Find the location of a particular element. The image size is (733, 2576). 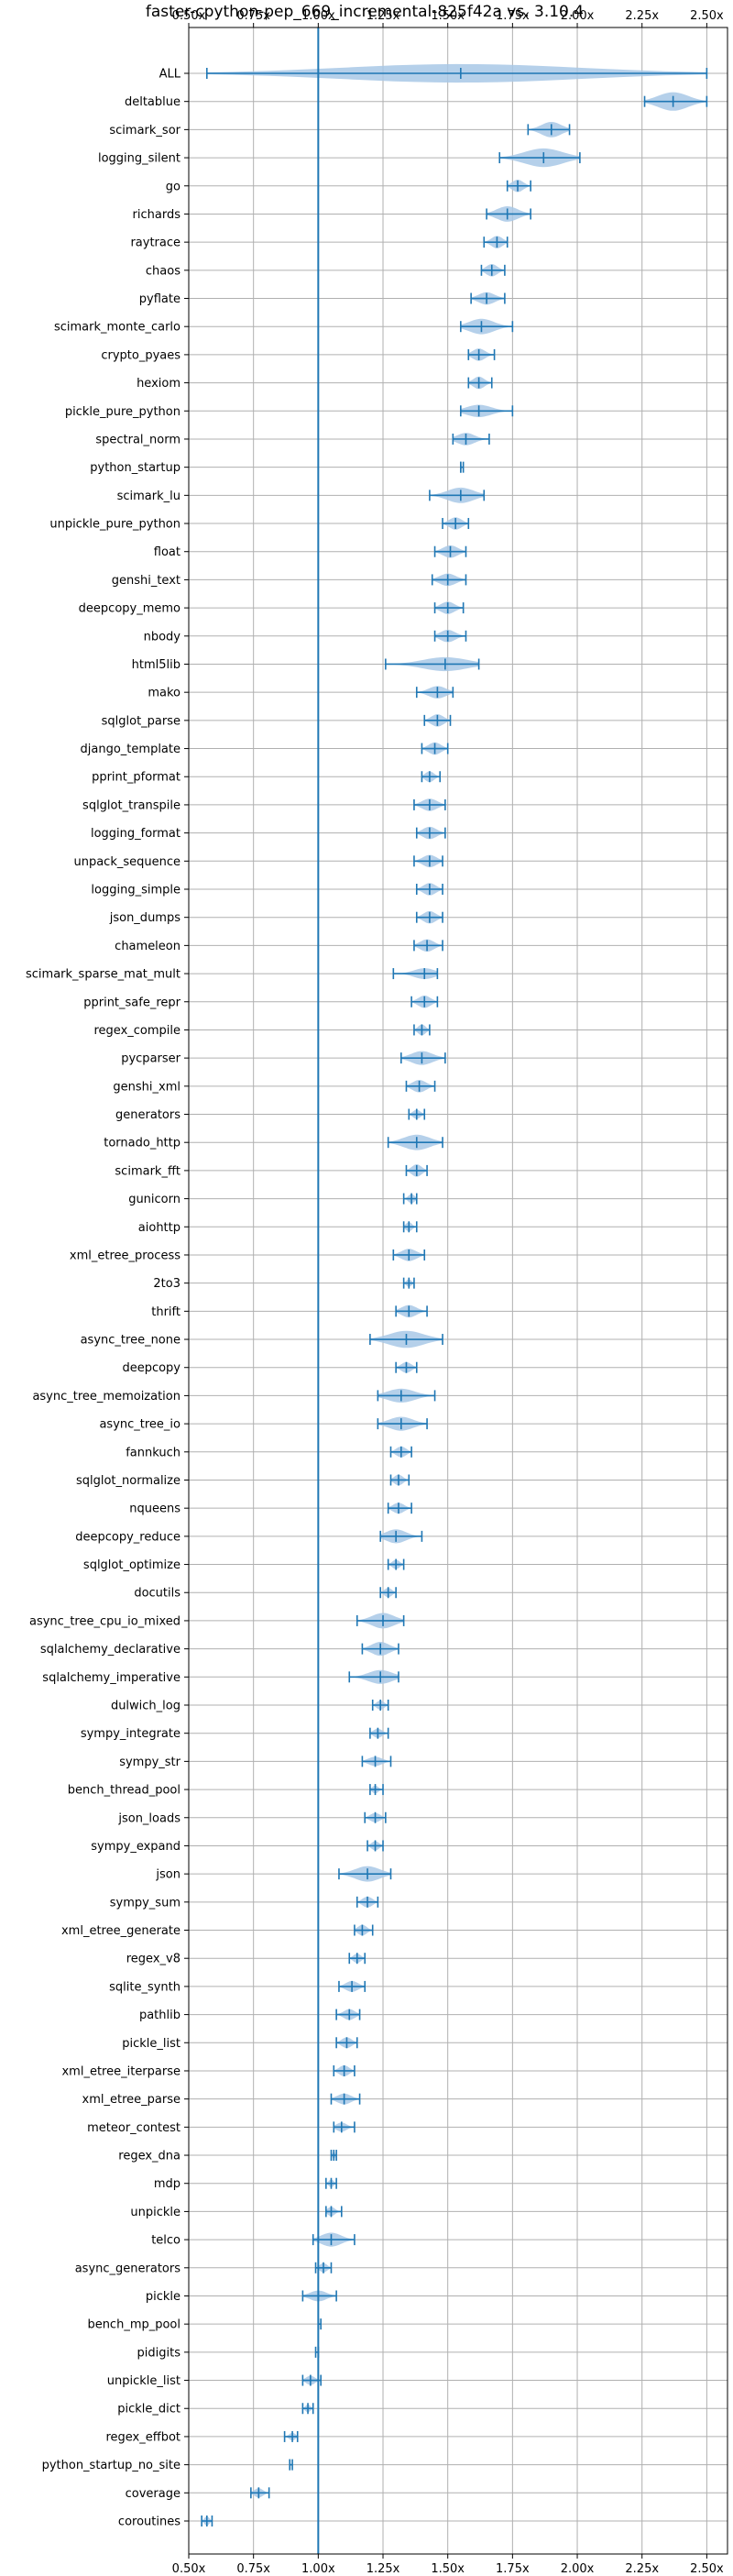

x-tick-label-bottom: 1.75x is located at coordinates (513, 2569).